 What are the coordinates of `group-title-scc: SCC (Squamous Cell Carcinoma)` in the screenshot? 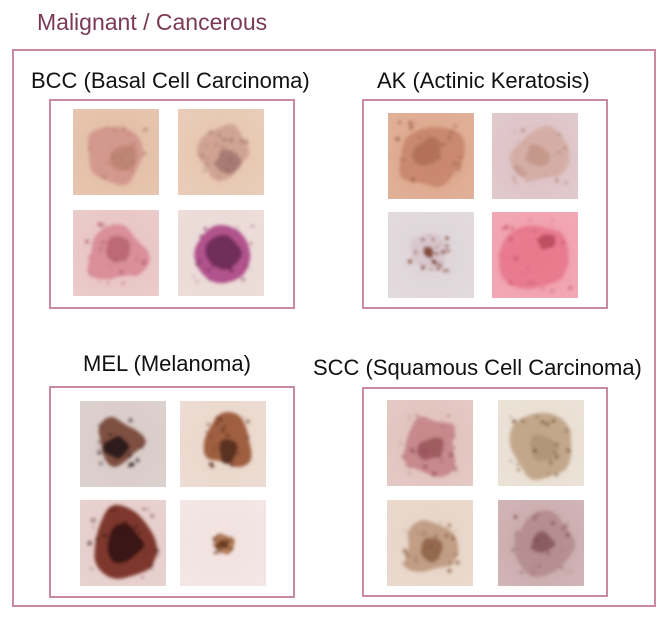 It's located at (477, 367).